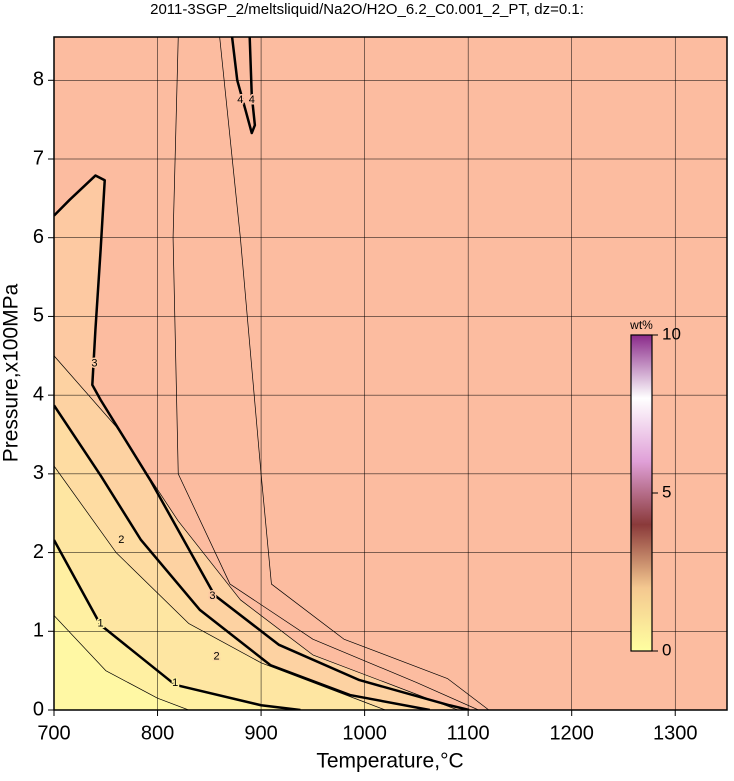 Image resolution: width=734 pixels, height=781 pixels. What do you see at coordinates (38, 158) in the screenshot?
I see `y-tick-label: 7` at bounding box center [38, 158].